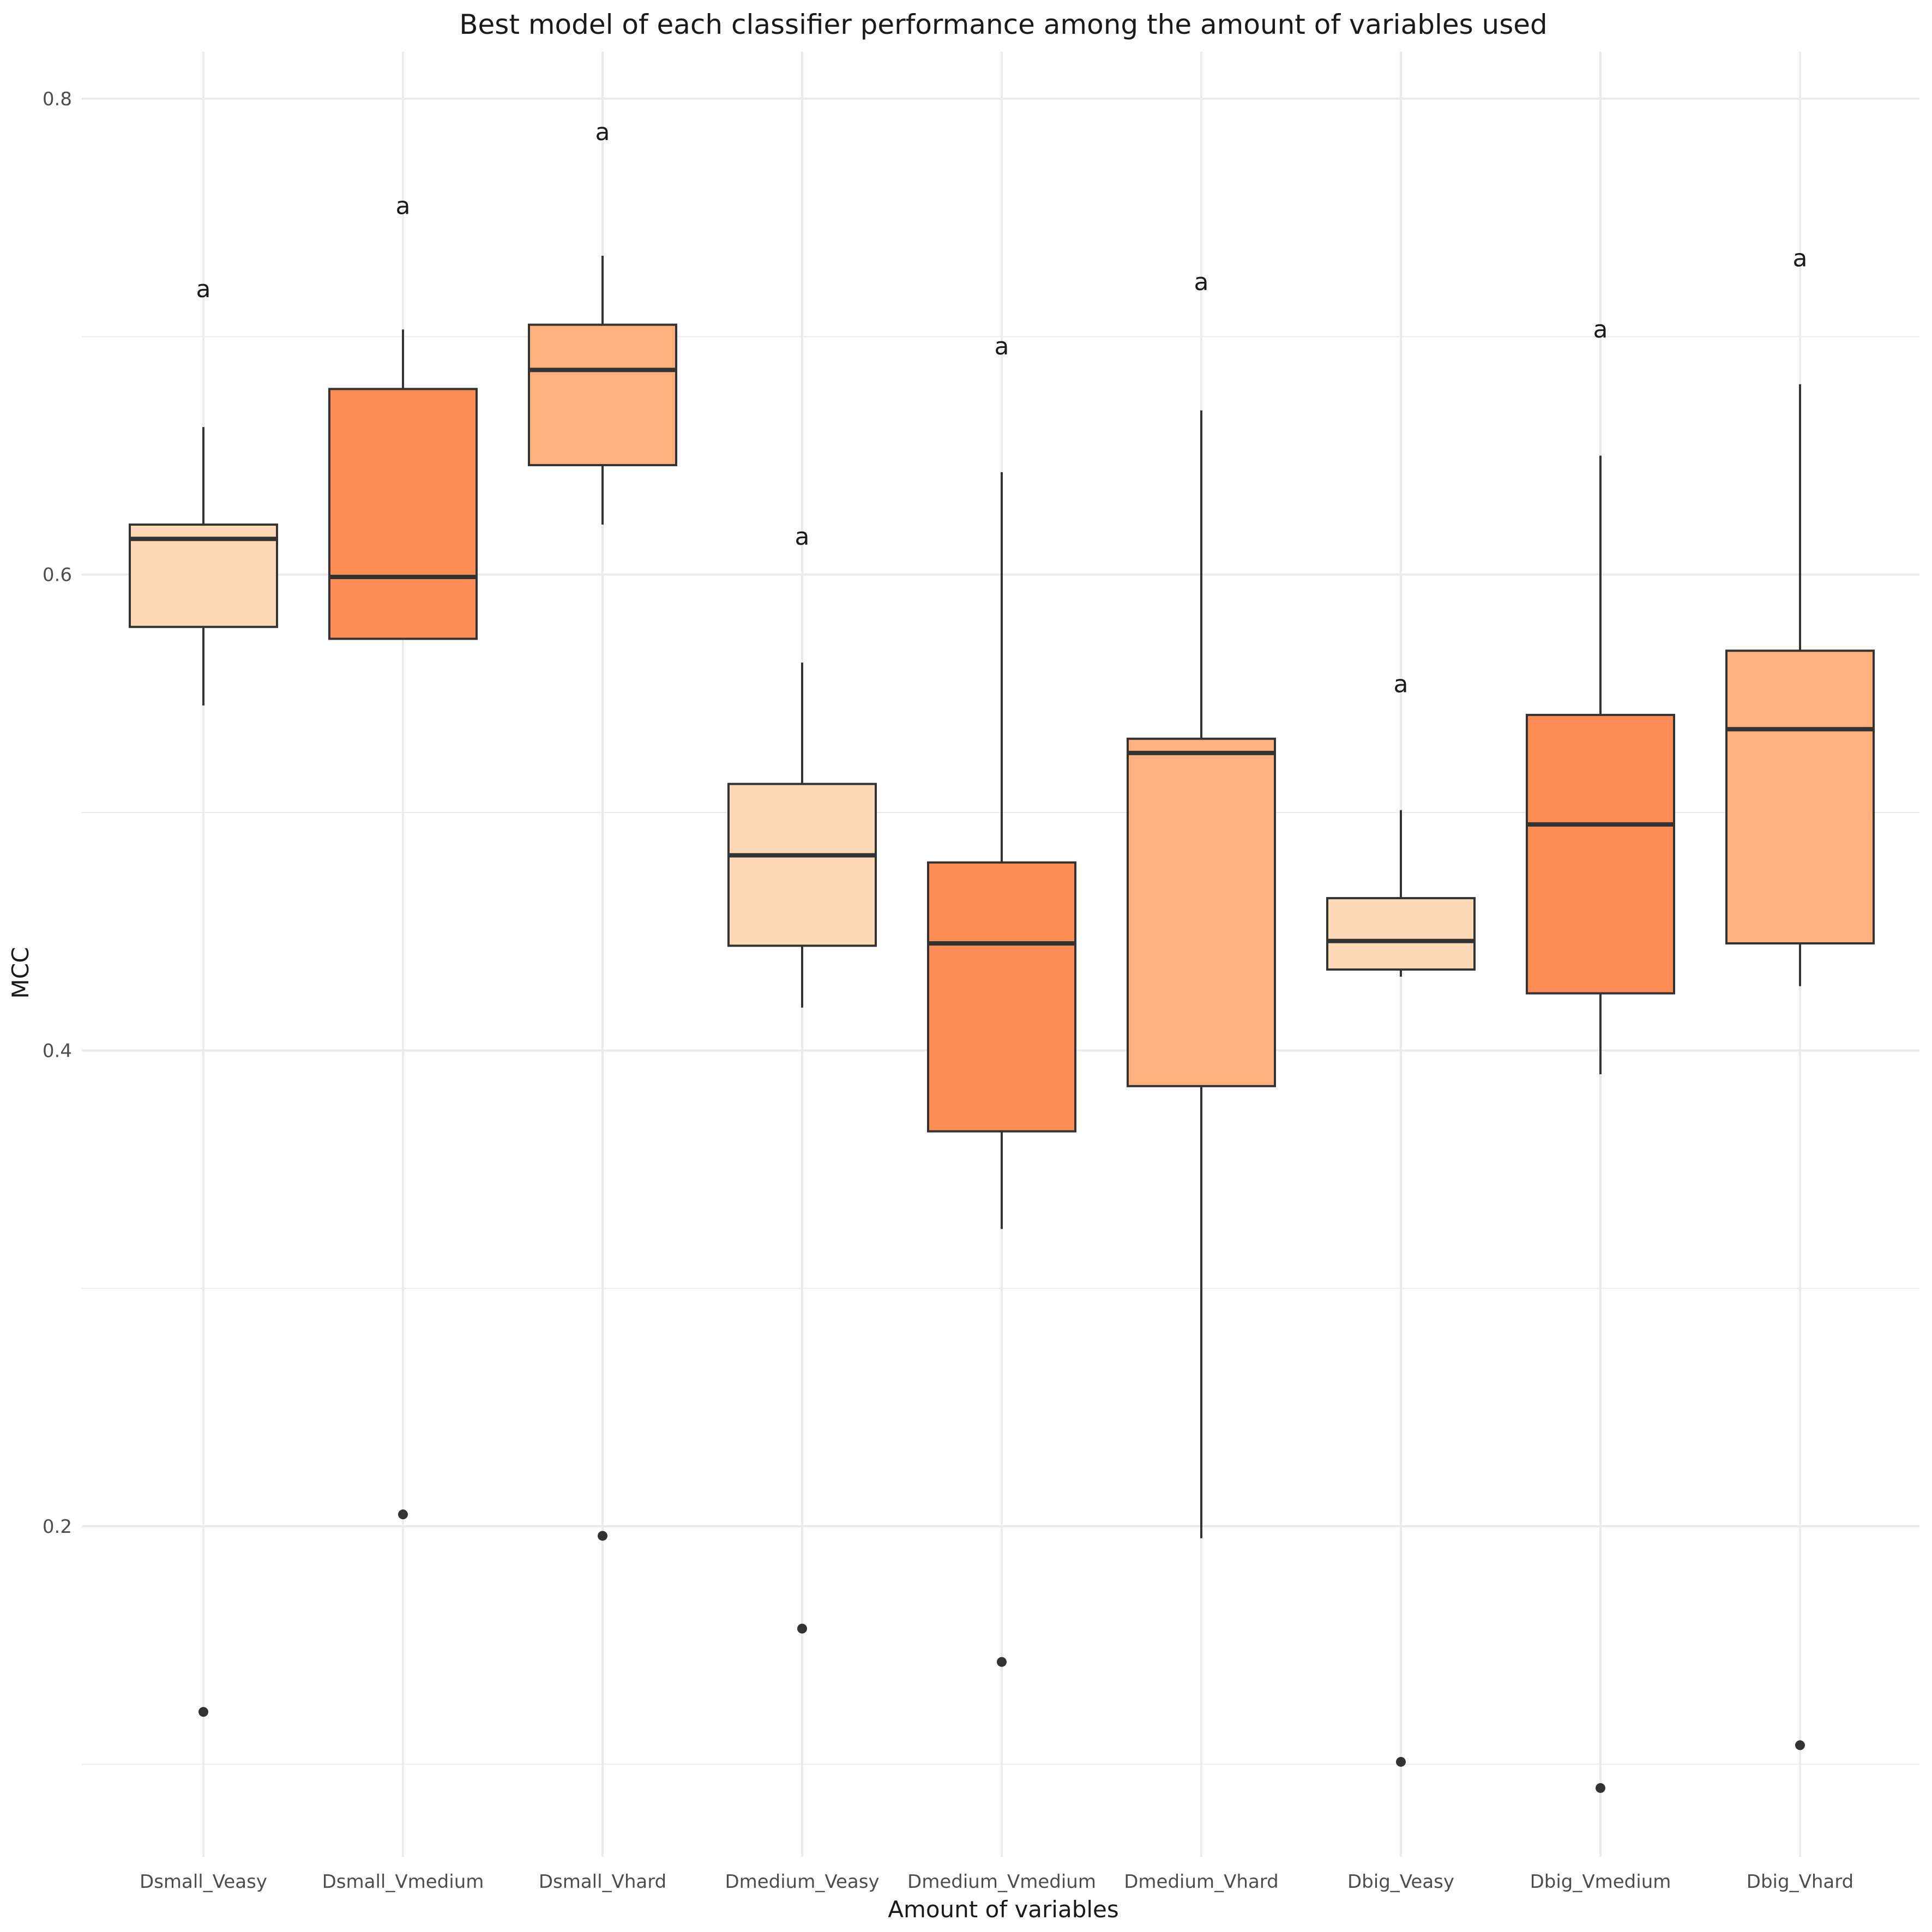 This screenshot has height=1932, width=1932. Describe the element at coordinates (802, 1148) in the screenshot. I see `box-Dmedium_Veasy` at that location.